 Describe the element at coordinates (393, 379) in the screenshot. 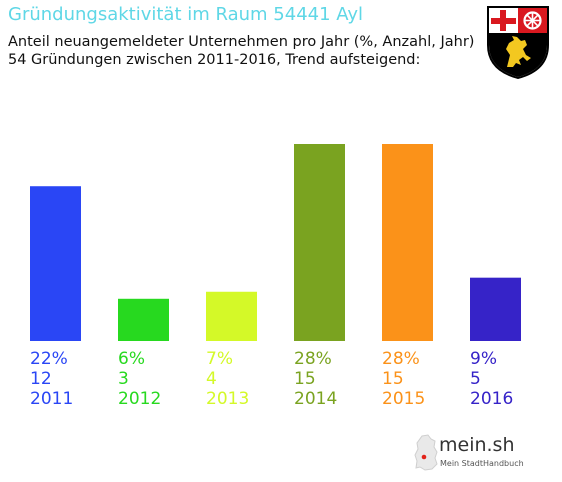

I see `count-label-2015: 15` at that location.